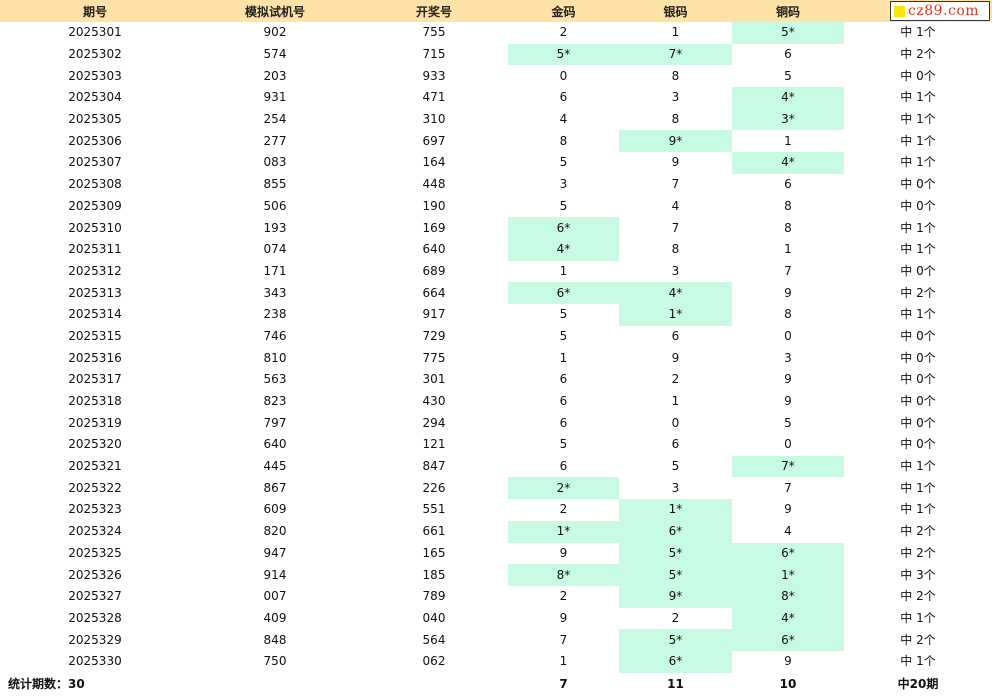 This screenshot has height=700, width=992. I want to click on cell-test-number: 820, so click(275, 531).